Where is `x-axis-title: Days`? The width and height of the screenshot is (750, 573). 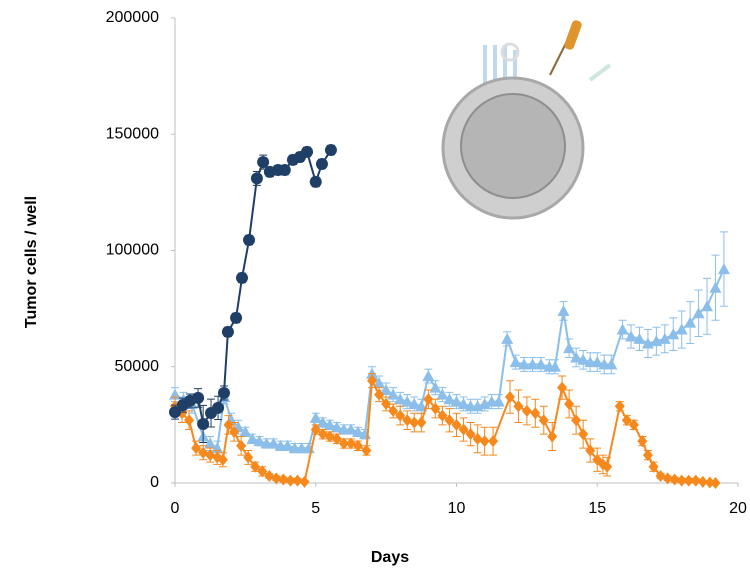
x-axis-title: Days is located at coordinates (390, 557).